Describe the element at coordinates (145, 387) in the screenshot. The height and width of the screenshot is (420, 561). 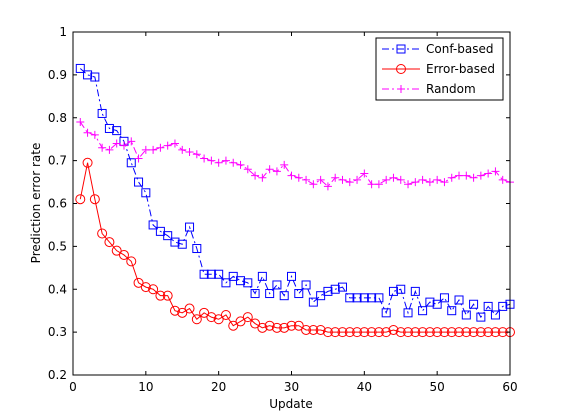
I see `x-tick-label: 10` at that location.